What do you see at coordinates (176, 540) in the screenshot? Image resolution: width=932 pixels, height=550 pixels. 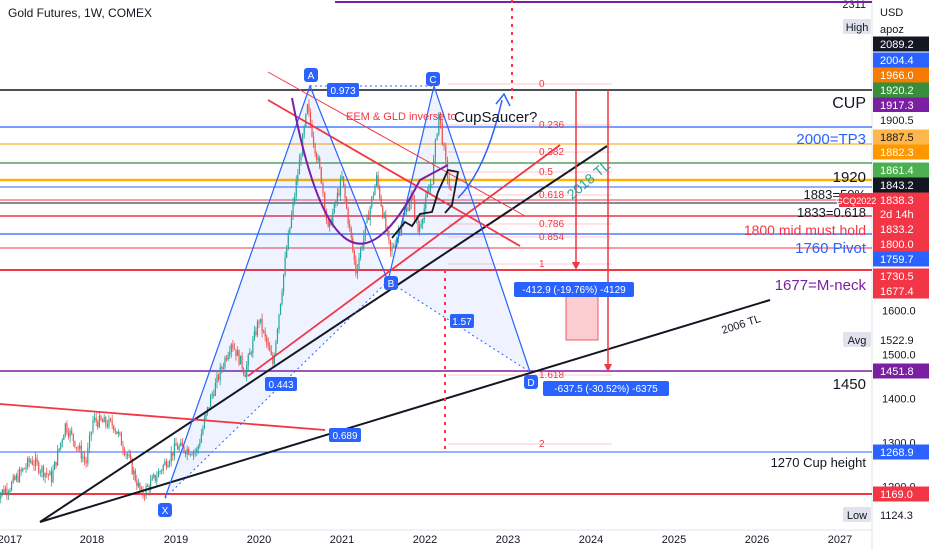 I see `x-tick-label: 2019` at bounding box center [176, 540].